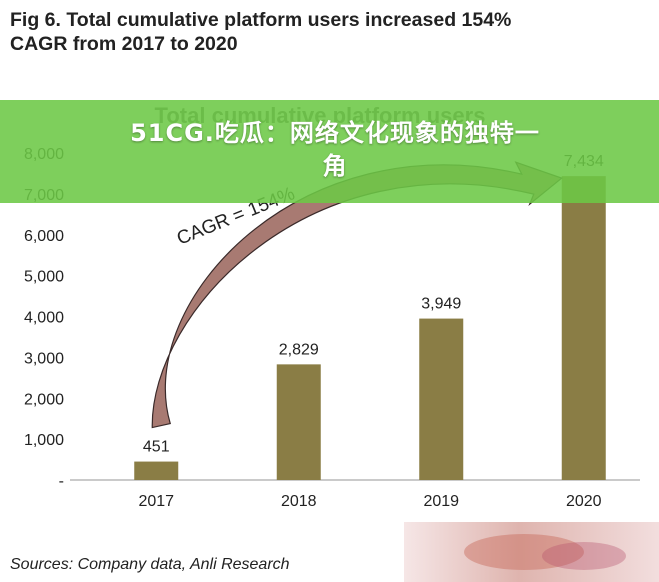 The width and height of the screenshot is (659, 582). Describe the element at coordinates (44, 318) in the screenshot. I see `y-tick-label: 4,000` at that location.